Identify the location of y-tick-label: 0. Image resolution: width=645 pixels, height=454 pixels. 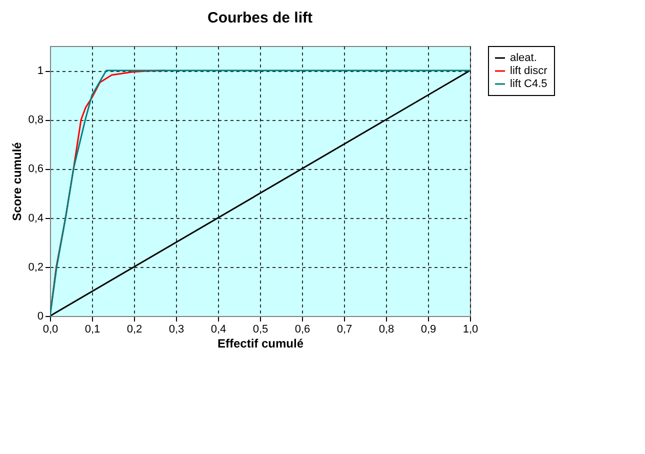
(40, 316).